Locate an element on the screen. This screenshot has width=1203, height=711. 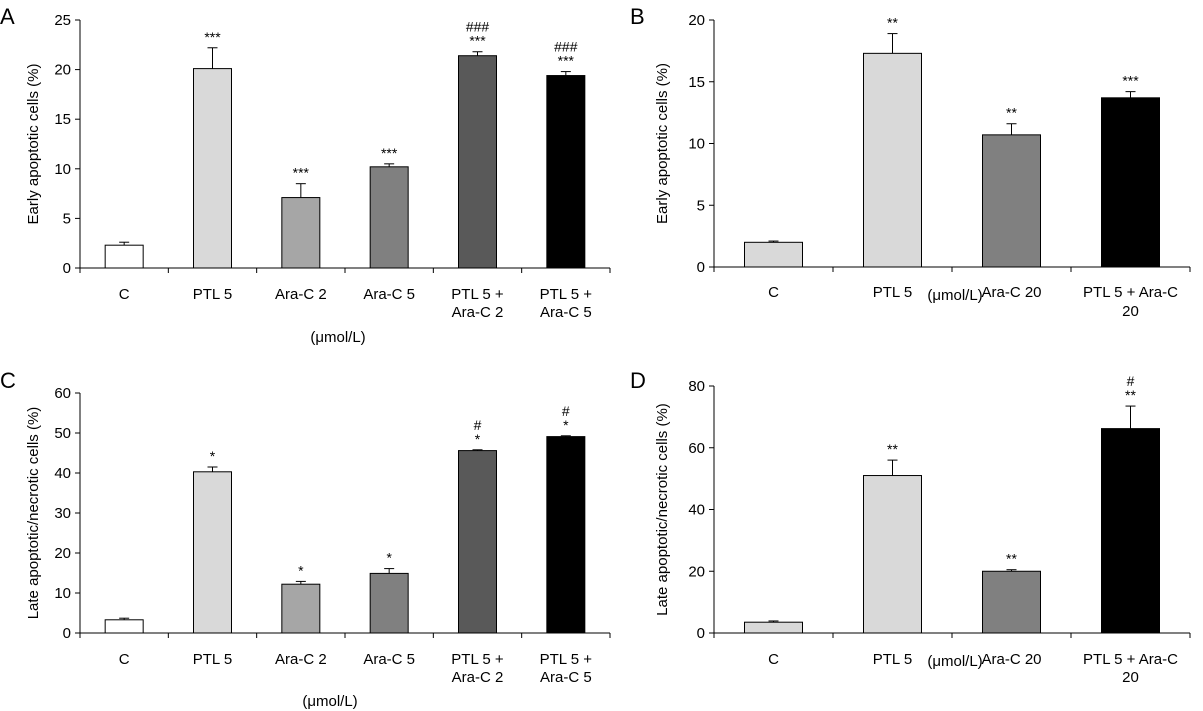
y-tick-label: 30 is located at coordinates (62, 513).